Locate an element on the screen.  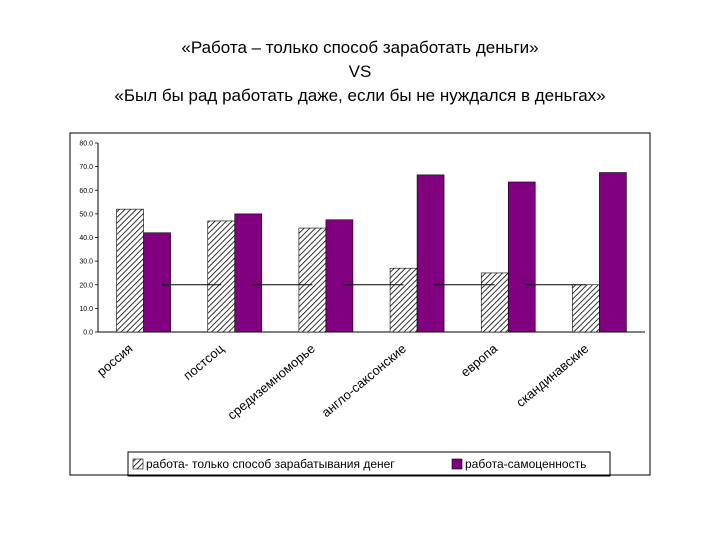
y-tick-label: 10.0 is located at coordinates (86, 309).